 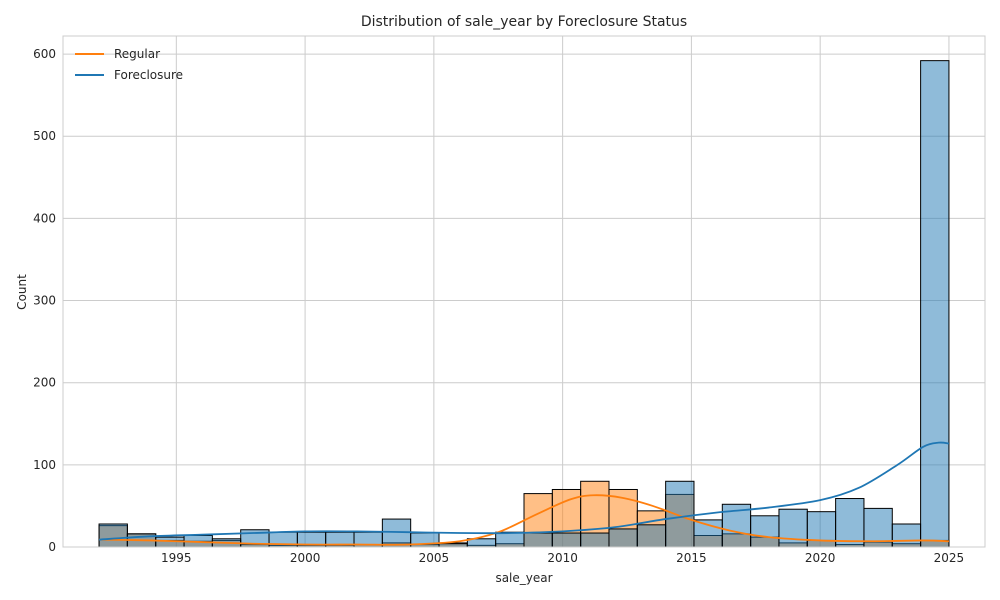 I want to click on y-axis-label: Count, so click(x=22, y=292).